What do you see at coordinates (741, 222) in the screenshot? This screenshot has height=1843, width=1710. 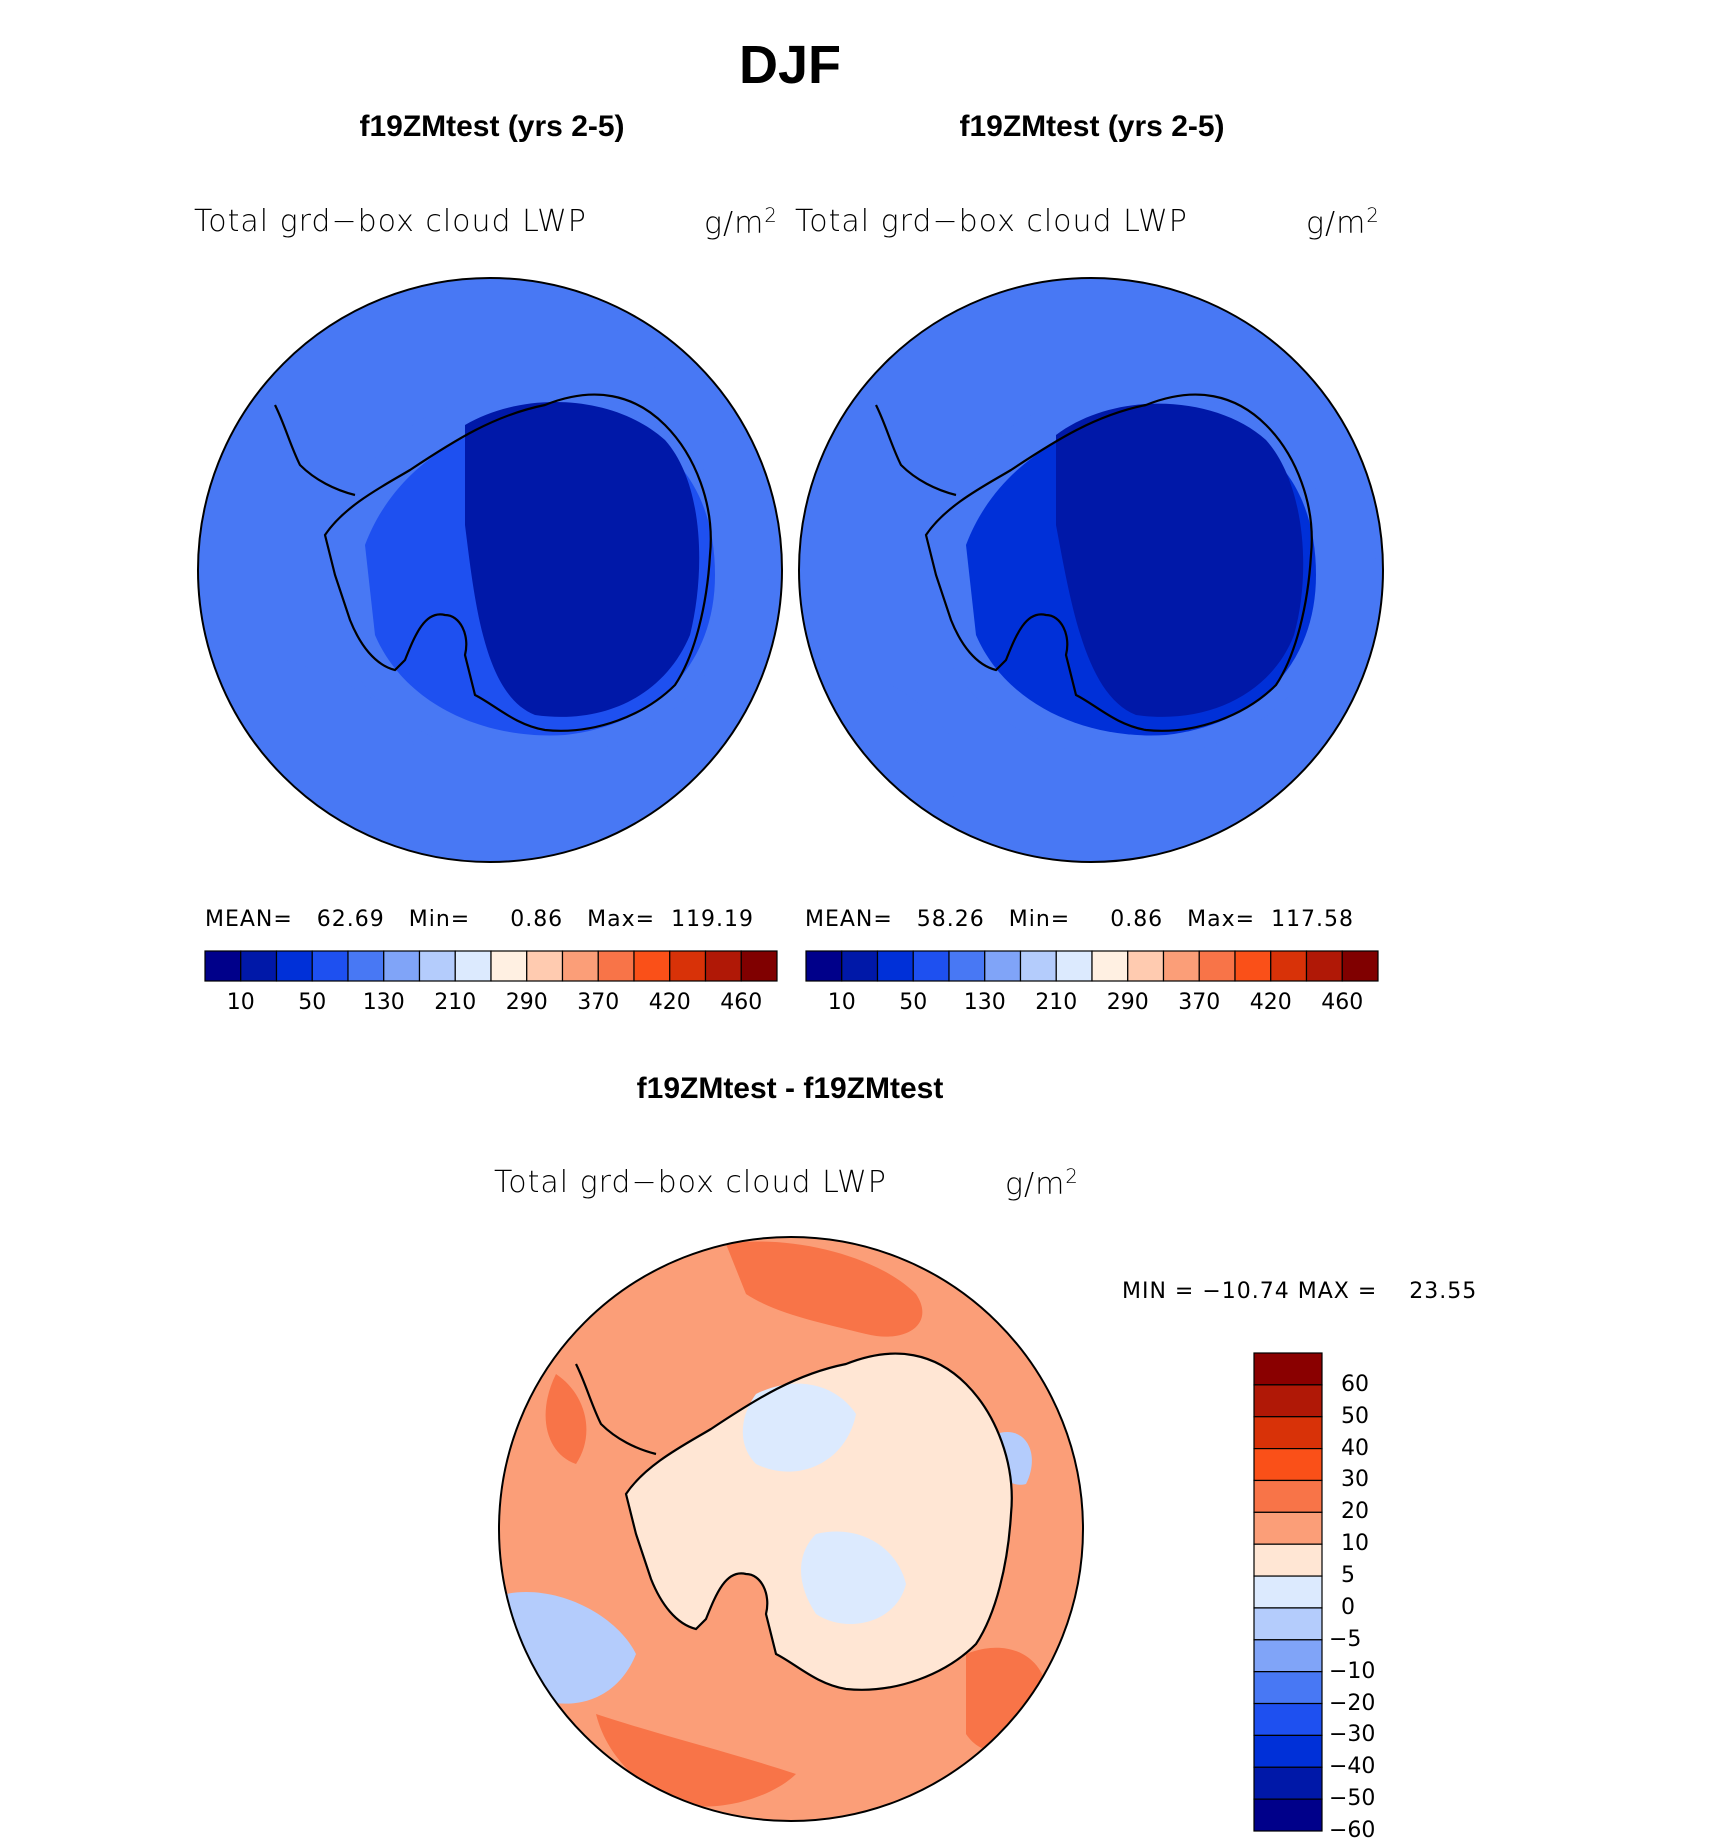 I see `panel-1-units: g/m2` at bounding box center [741, 222].